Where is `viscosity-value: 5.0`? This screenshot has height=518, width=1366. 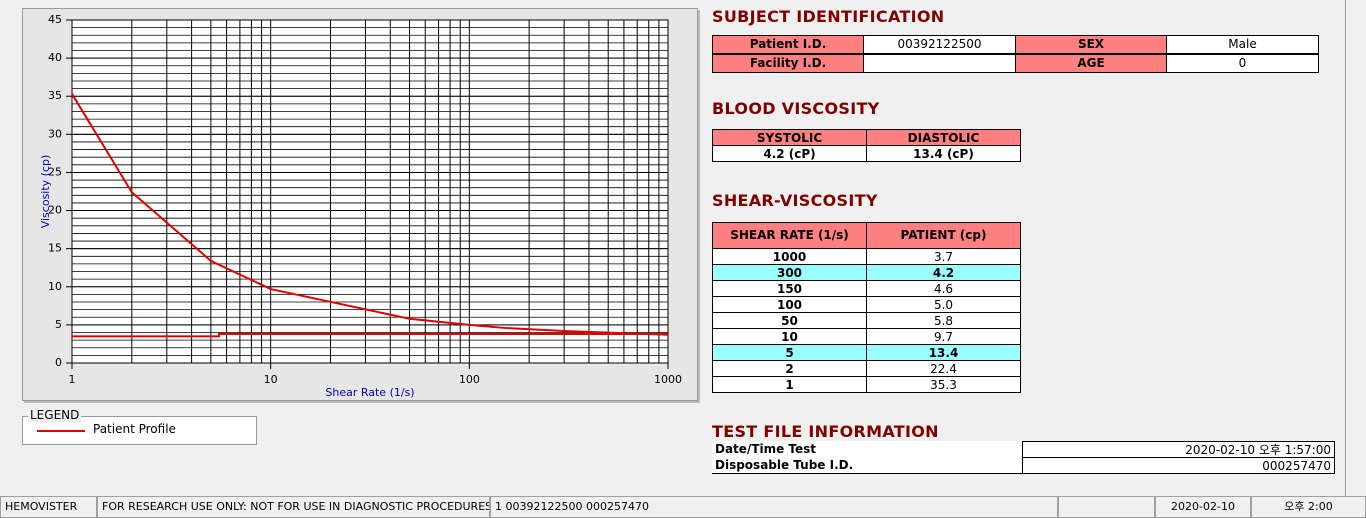 viscosity-value: 5.0 is located at coordinates (943, 304).